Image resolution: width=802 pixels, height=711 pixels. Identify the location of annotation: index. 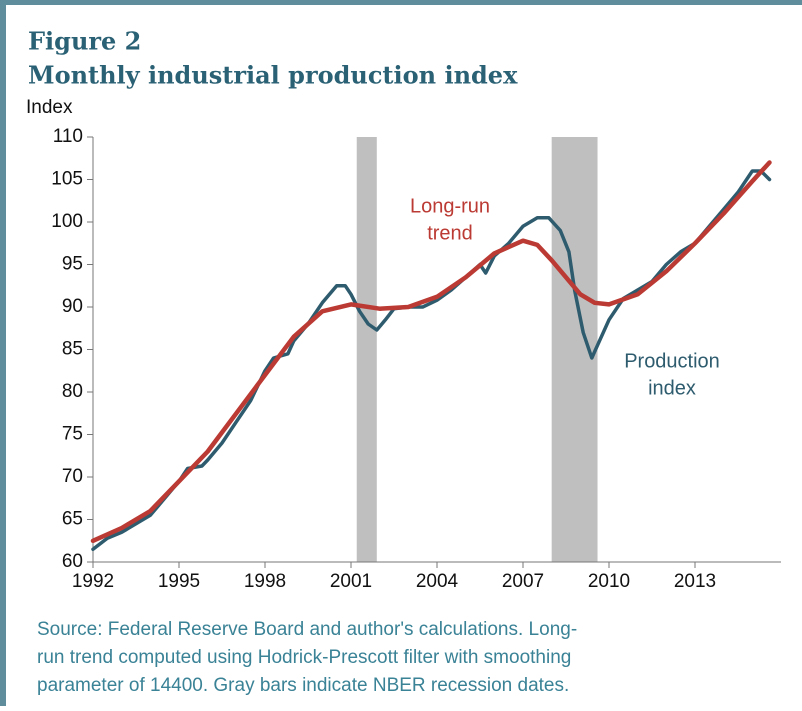
(672, 388).